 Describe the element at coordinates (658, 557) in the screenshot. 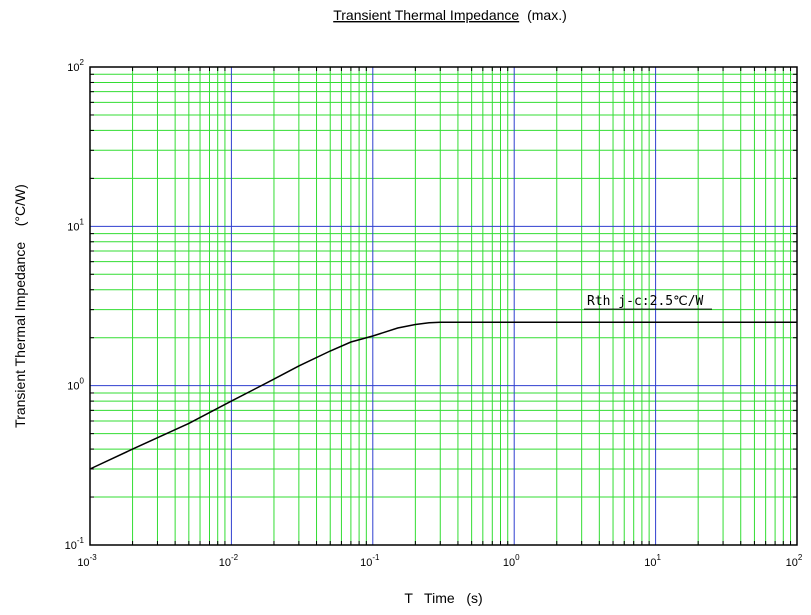

I see `x-tick-exponent: 1` at that location.